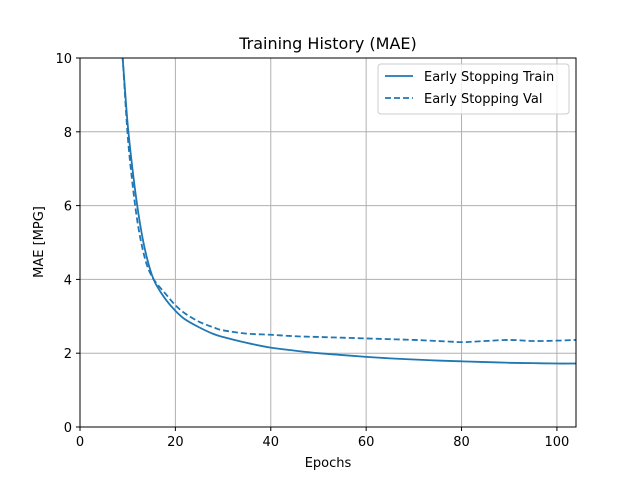 The image size is (640, 480). What do you see at coordinates (328, 463) in the screenshot?
I see `x-axis-label: Epochs` at bounding box center [328, 463].